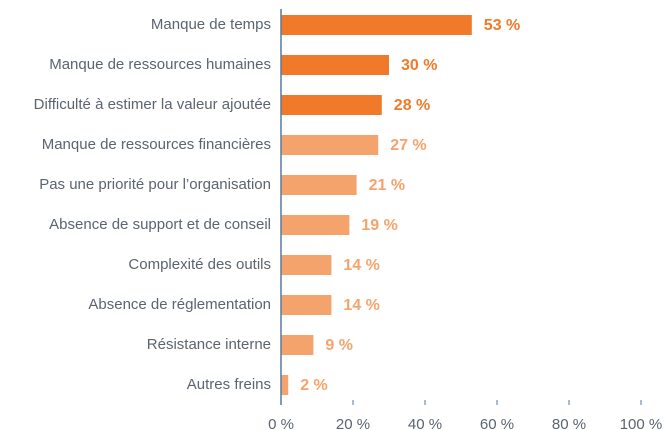 The image size is (664, 430). I want to click on value-label: 30 %, so click(419, 65).